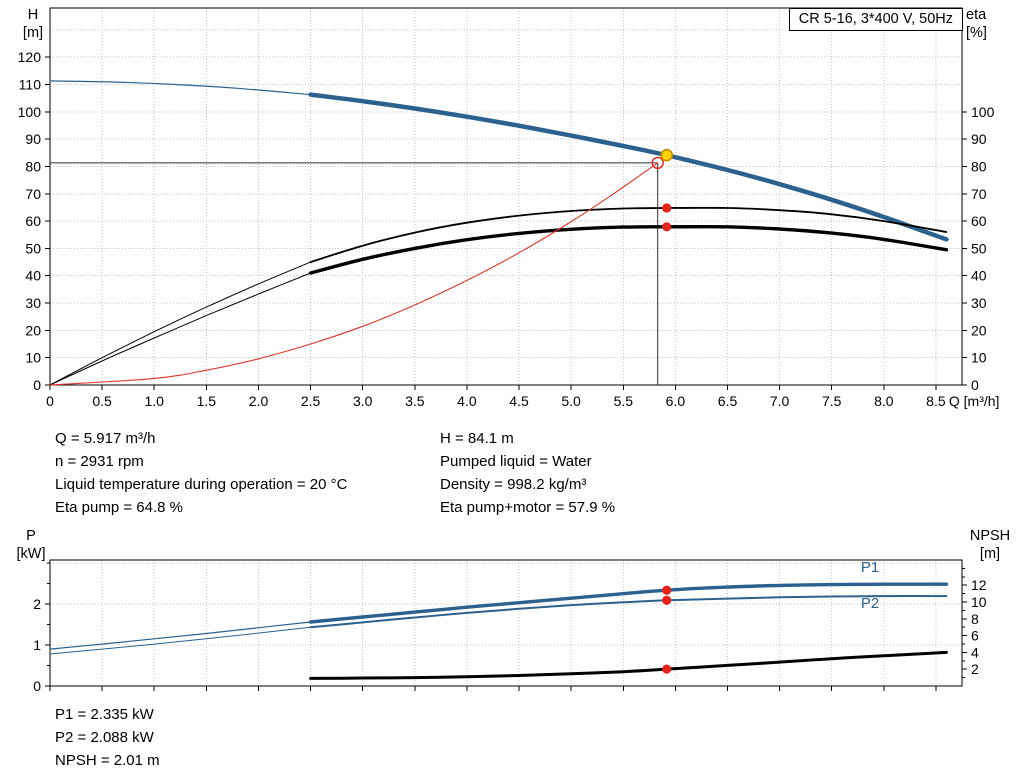 This screenshot has height=781, width=1024. Describe the element at coordinates (976, 15) in the screenshot. I see `eta-axis-symbol: eta` at that location.